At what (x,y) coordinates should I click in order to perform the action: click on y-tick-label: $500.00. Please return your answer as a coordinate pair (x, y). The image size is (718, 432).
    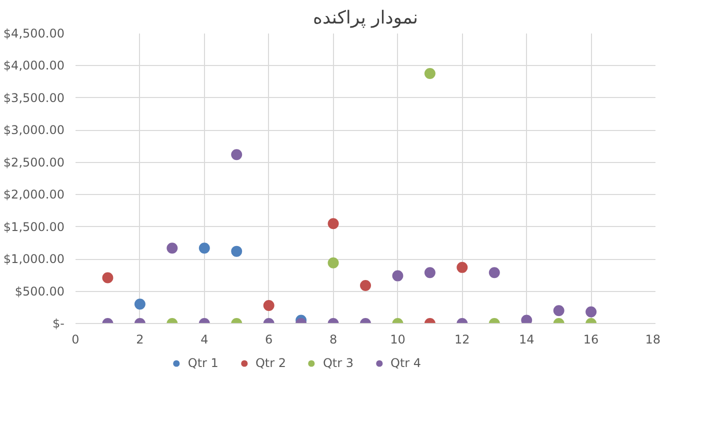
    Looking at the image, I should click on (39, 291).